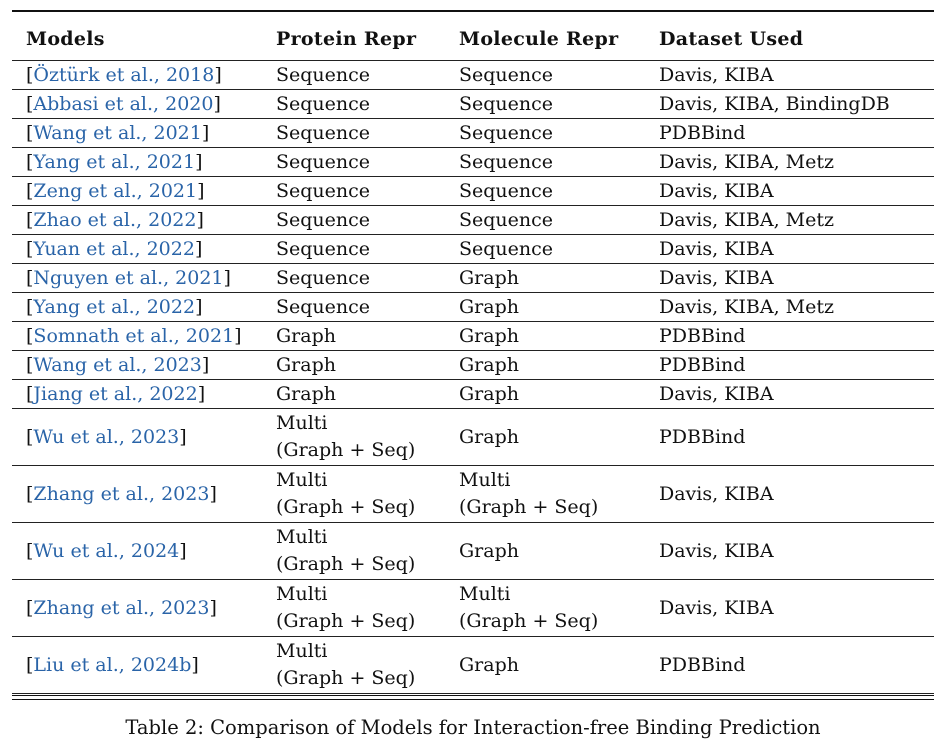  I want to click on model-citation-cell: [Liu et al., 2024b], so click(137, 665).